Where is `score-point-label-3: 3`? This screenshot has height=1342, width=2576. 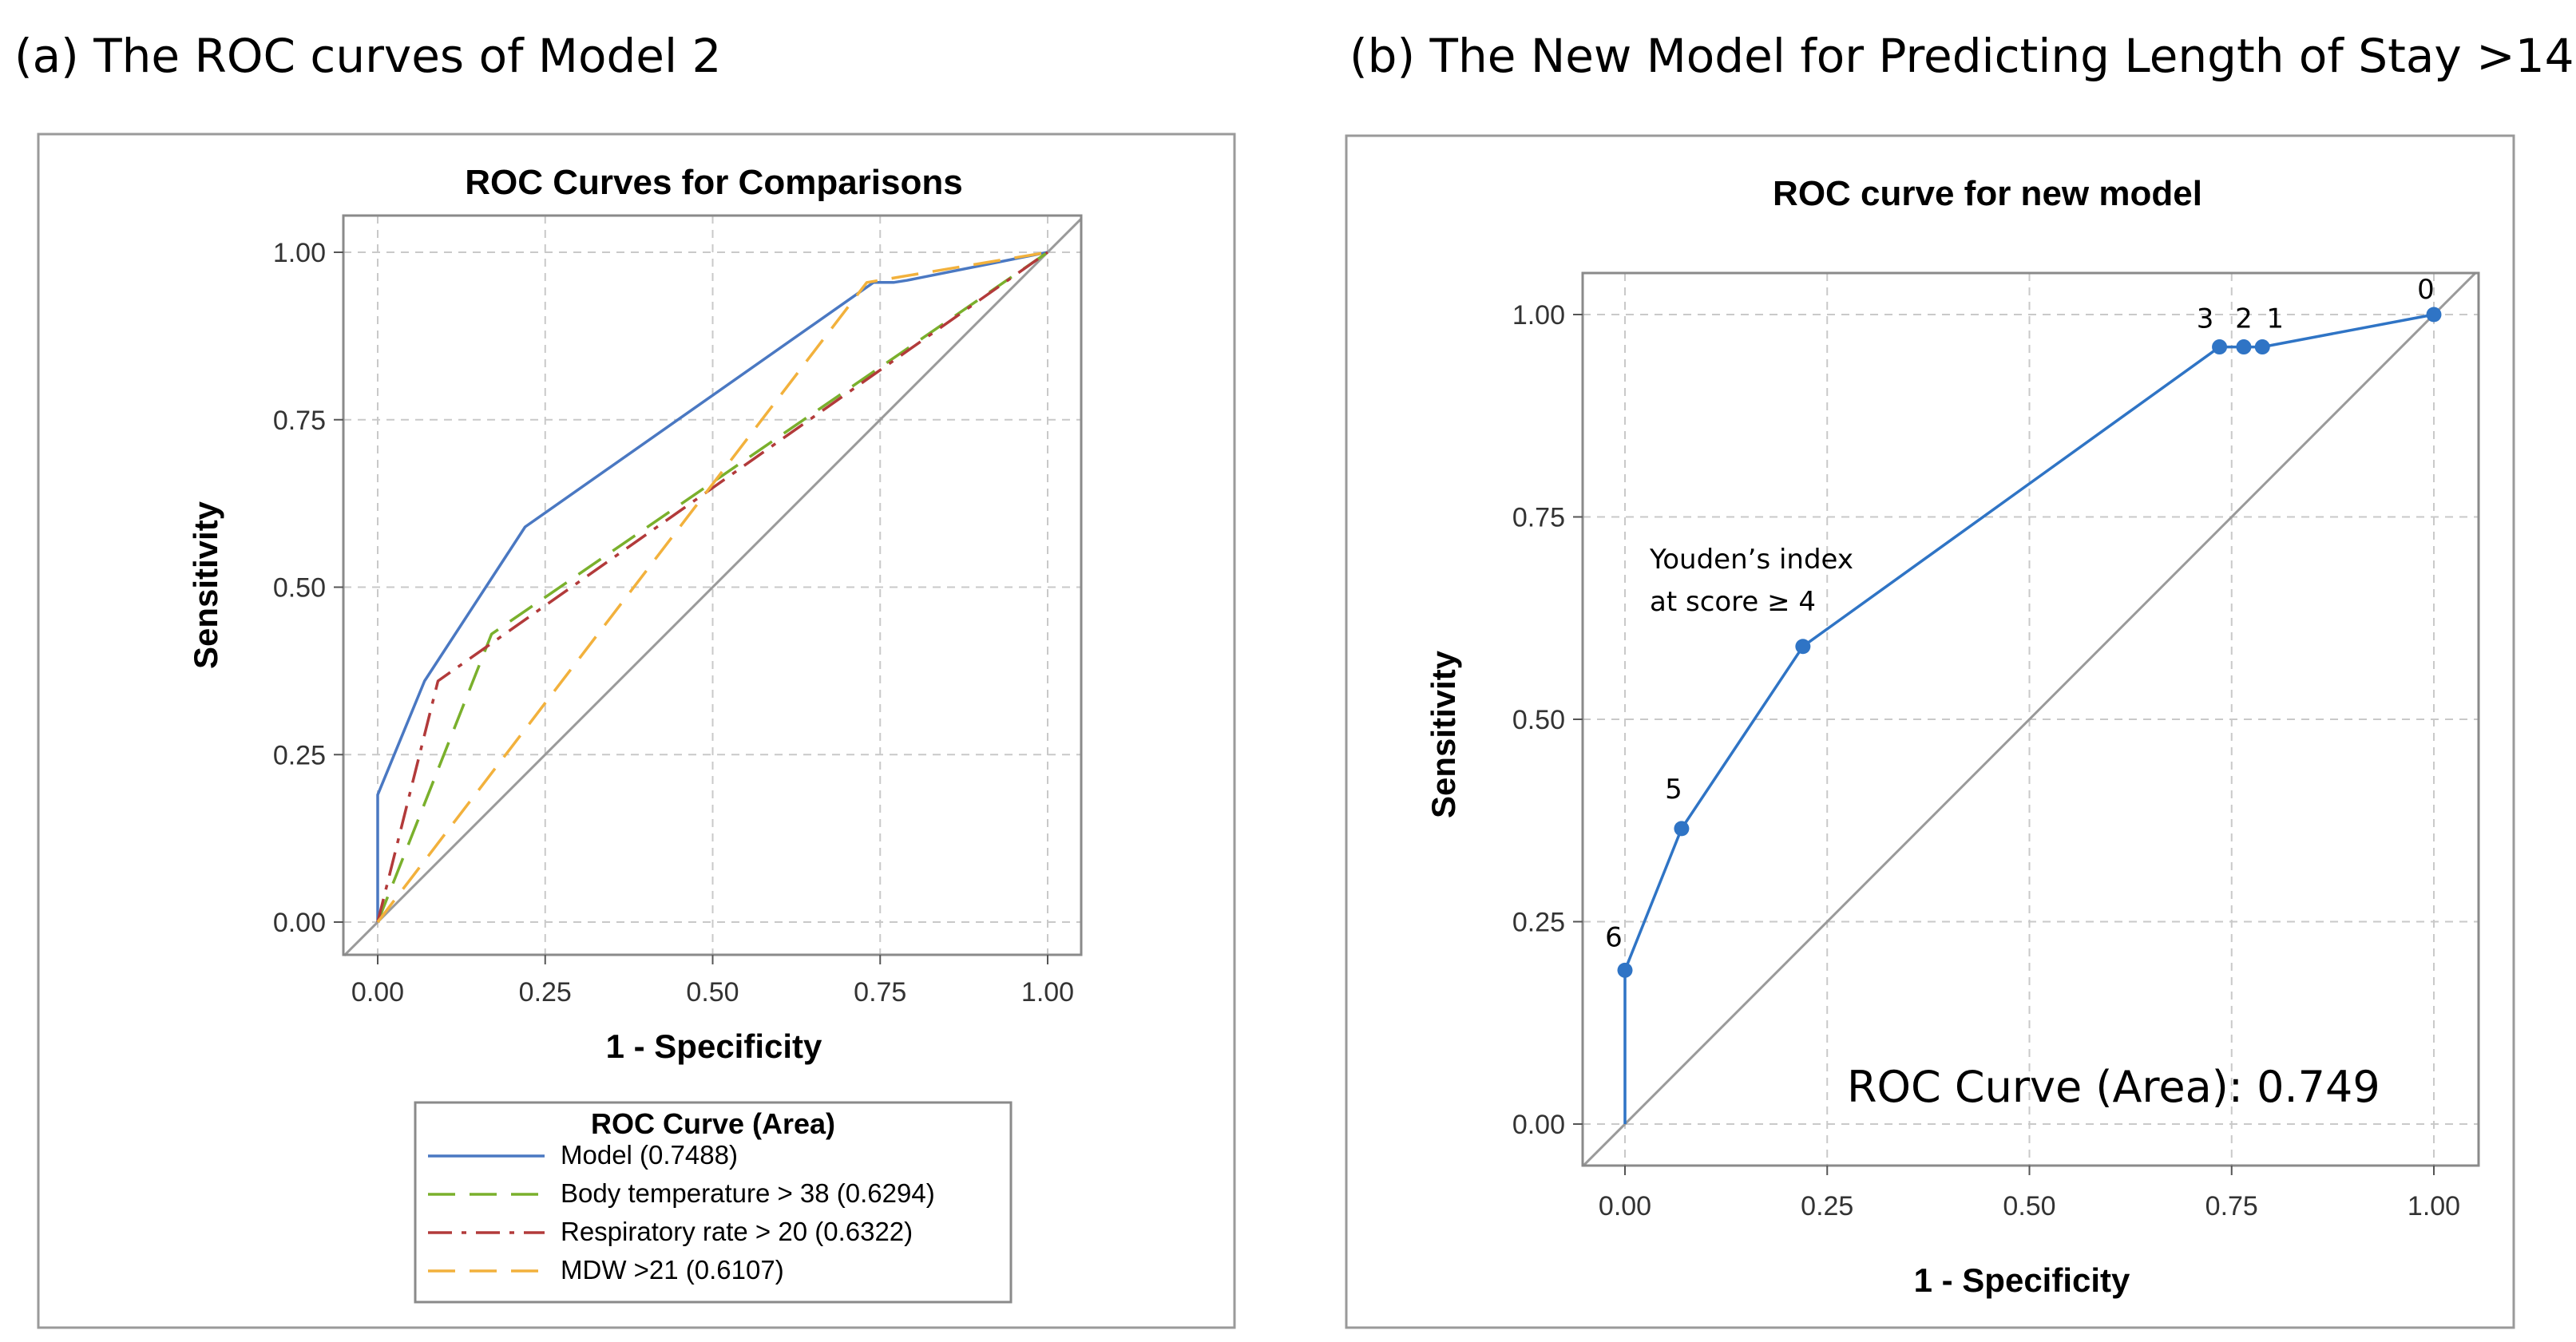
score-point-label-3: 3 is located at coordinates (2205, 319).